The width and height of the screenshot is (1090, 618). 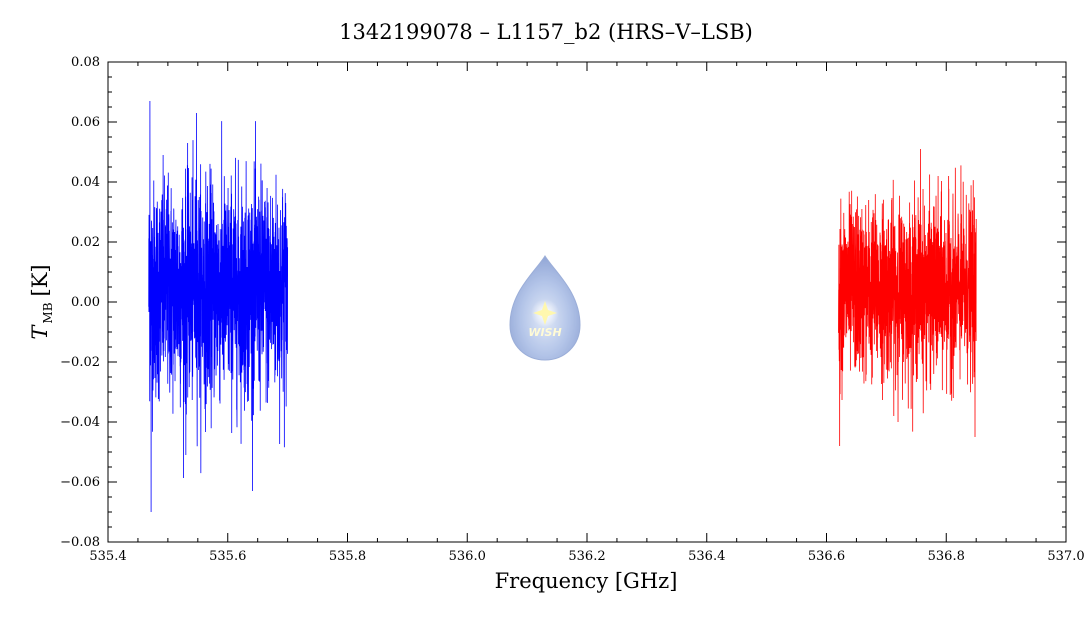 What do you see at coordinates (80, 422) in the screenshot?
I see `y-tick-label: −0.04` at bounding box center [80, 422].